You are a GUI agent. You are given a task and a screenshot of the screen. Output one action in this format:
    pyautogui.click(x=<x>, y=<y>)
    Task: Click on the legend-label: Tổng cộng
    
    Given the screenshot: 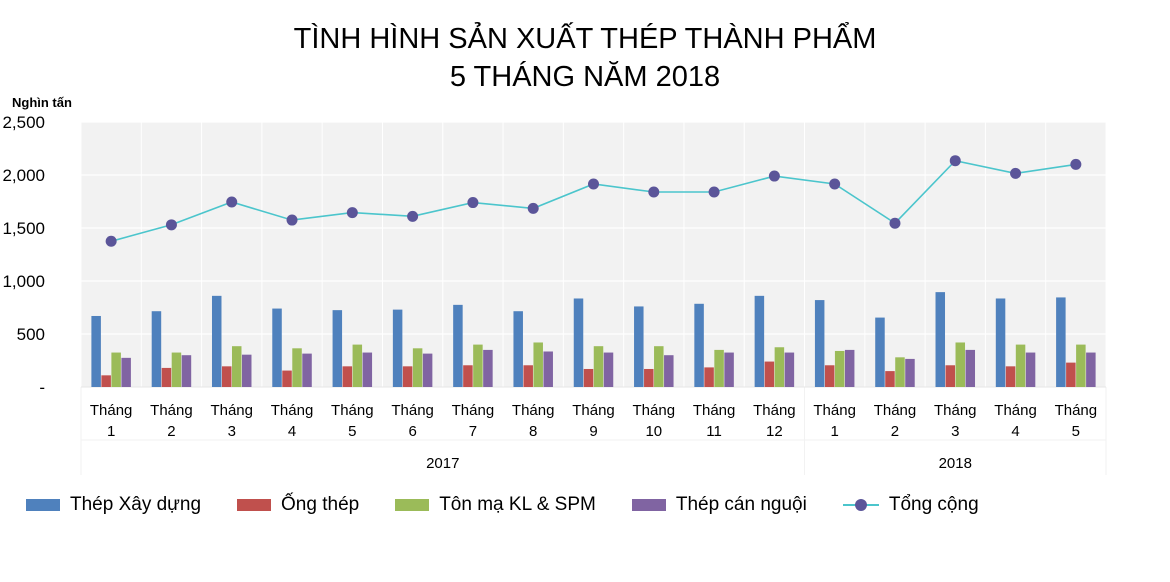 What is the action you would take?
    pyautogui.click(x=933, y=504)
    